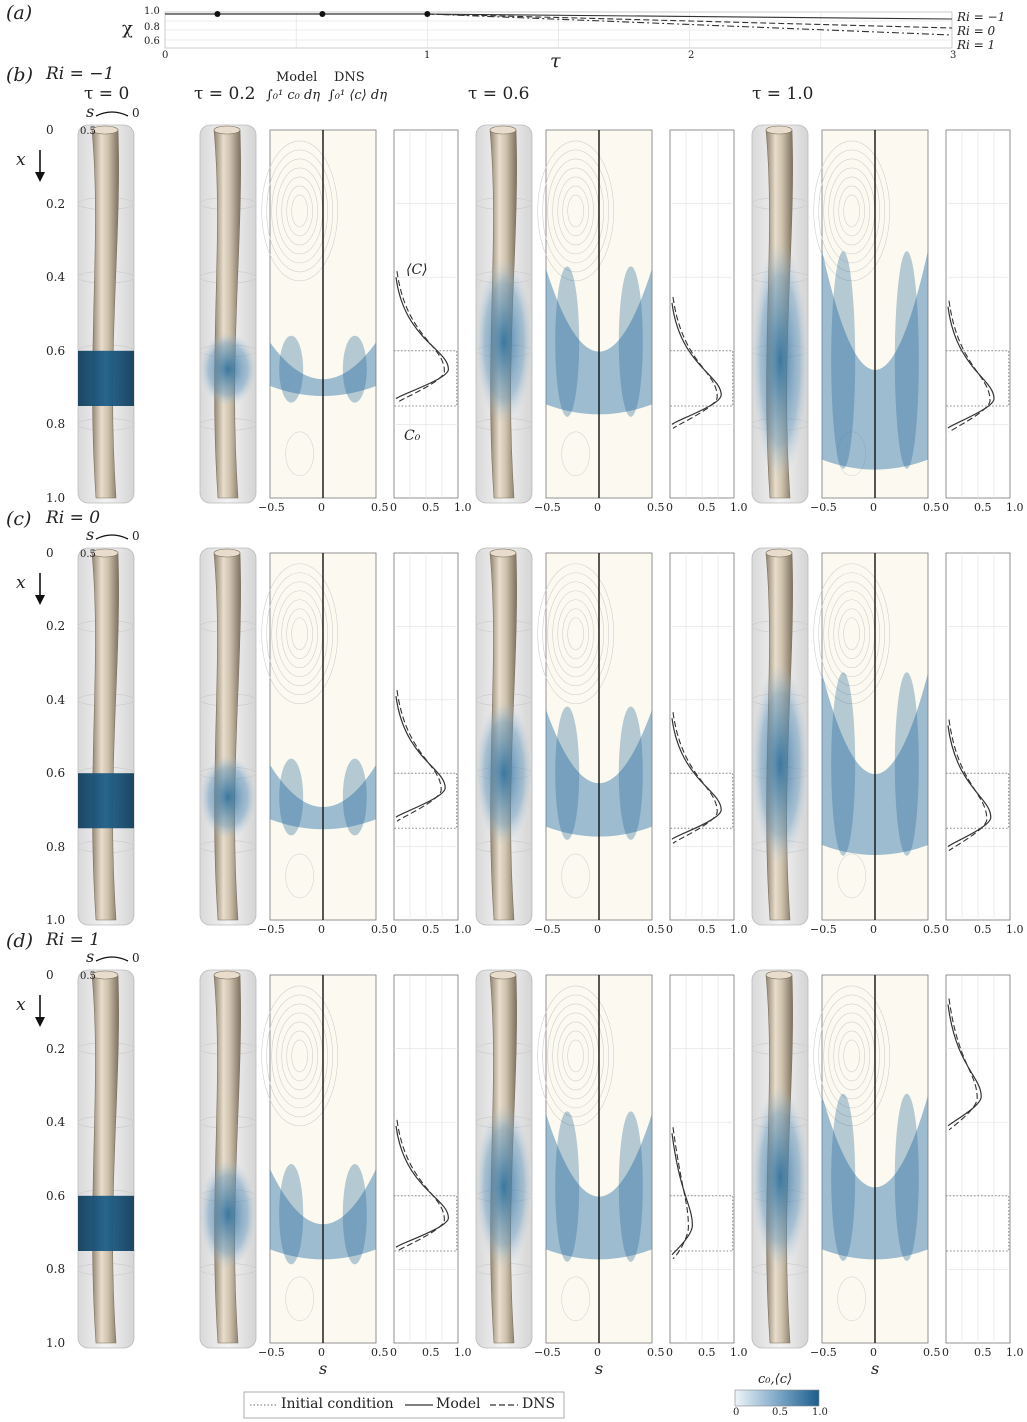 This screenshot has width=1027, height=1422. I want to click on series-label-ri-0: Ri = 0, so click(976, 31).